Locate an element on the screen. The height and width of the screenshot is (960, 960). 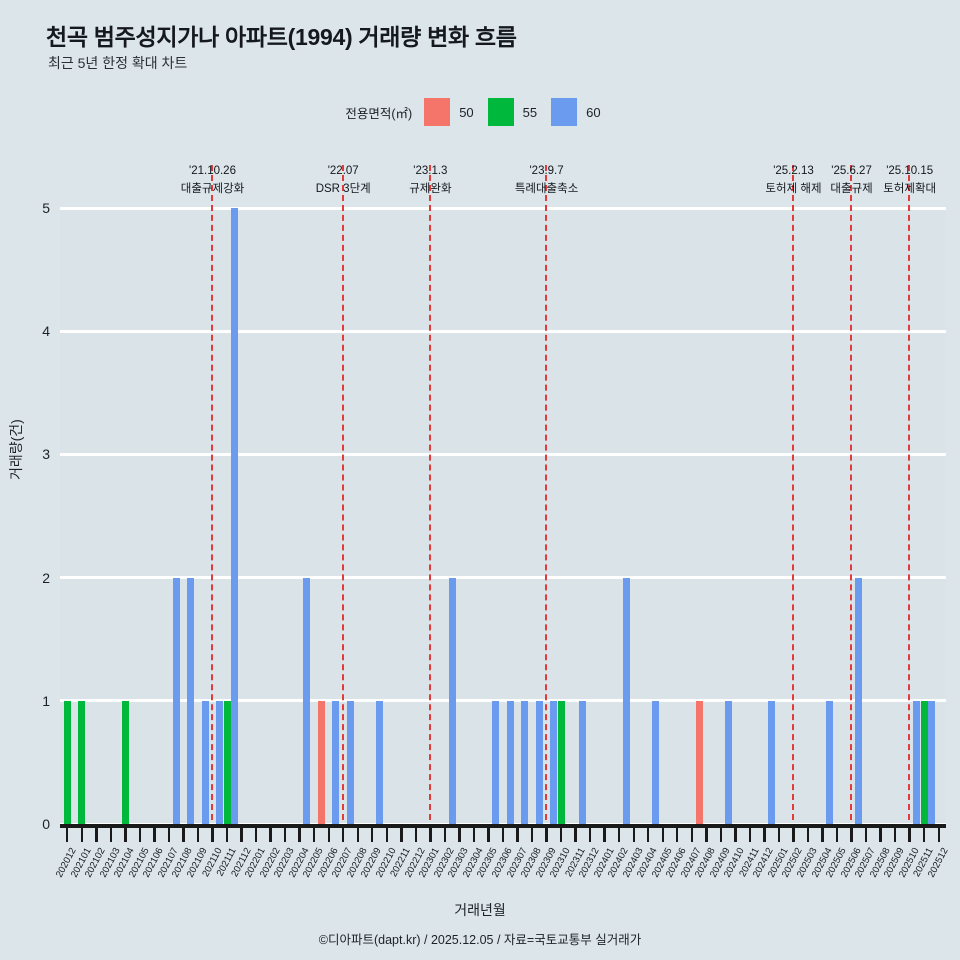
event-date: '23.1.3 is located at coordinates (430, 171).